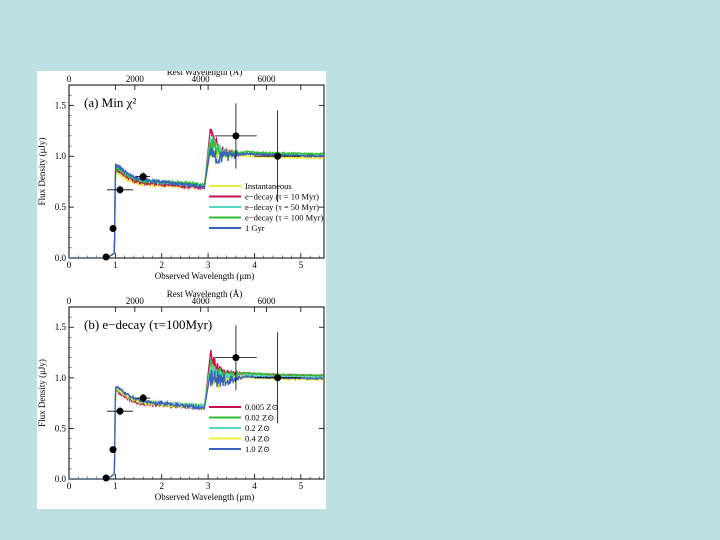 The height and width of the screenshot is (540, 720). I want to click on legend-label: e−decay (τ = 50 Myr), so click(282, 207).